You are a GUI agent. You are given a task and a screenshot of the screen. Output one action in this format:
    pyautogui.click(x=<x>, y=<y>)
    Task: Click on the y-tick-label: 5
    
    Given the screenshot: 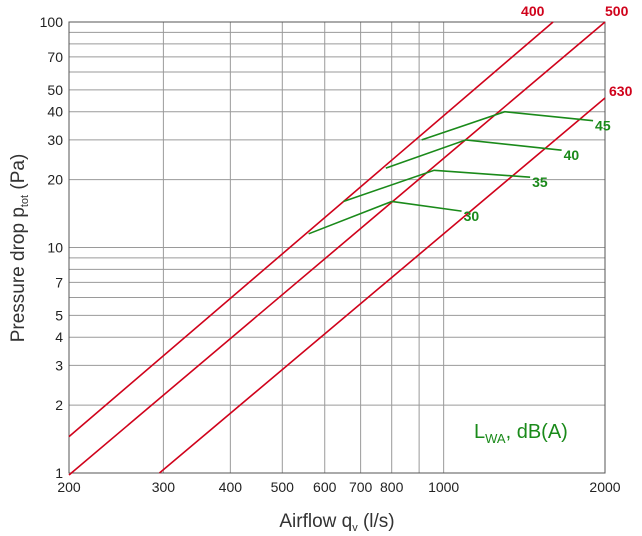 What is the action you would take?
    pyautogui.click(x=59, y=315)
    